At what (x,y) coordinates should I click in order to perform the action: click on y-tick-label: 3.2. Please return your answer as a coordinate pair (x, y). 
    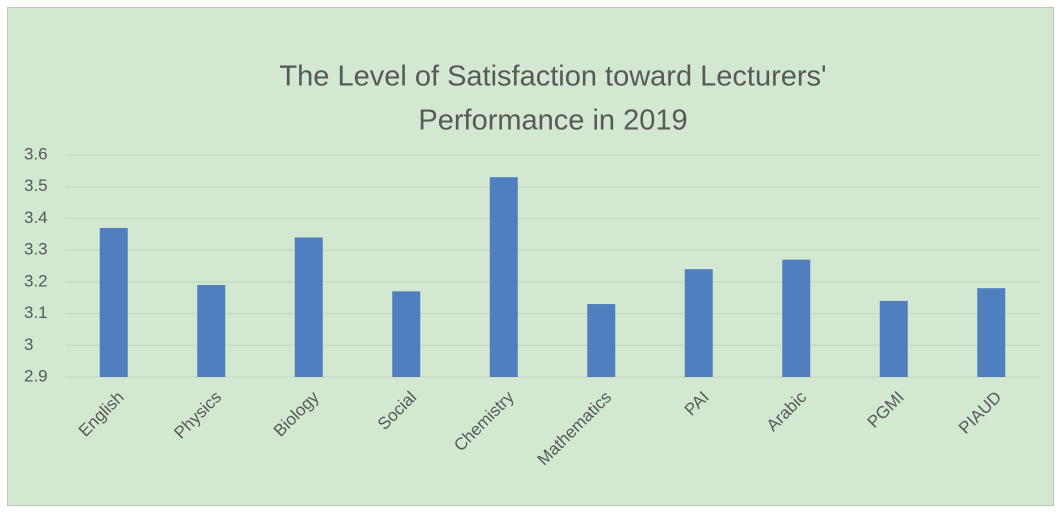
    Looking at the image, I should click on (36, 280).